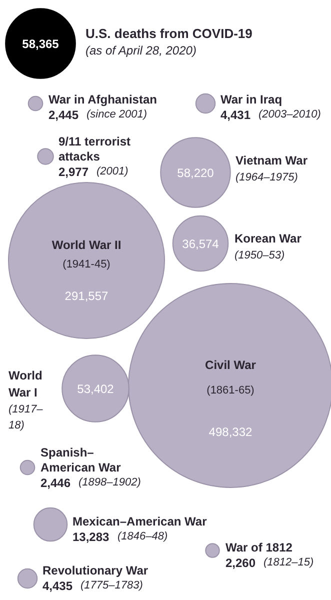 The height and width of the screenshot is (600, 331). I want to click on category-label: Mexican–American War, so click(140, 521).